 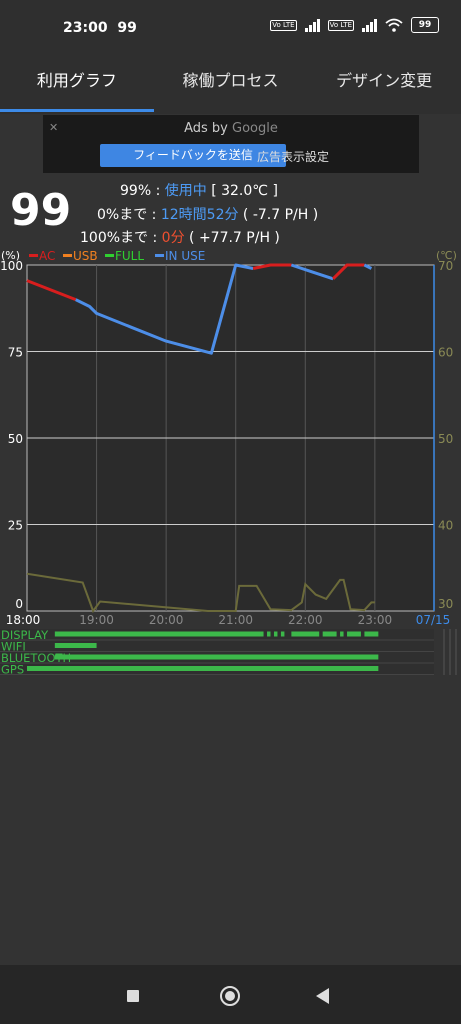 I want to click on activity-label: DISPLAY, so click(x=25, y=635).